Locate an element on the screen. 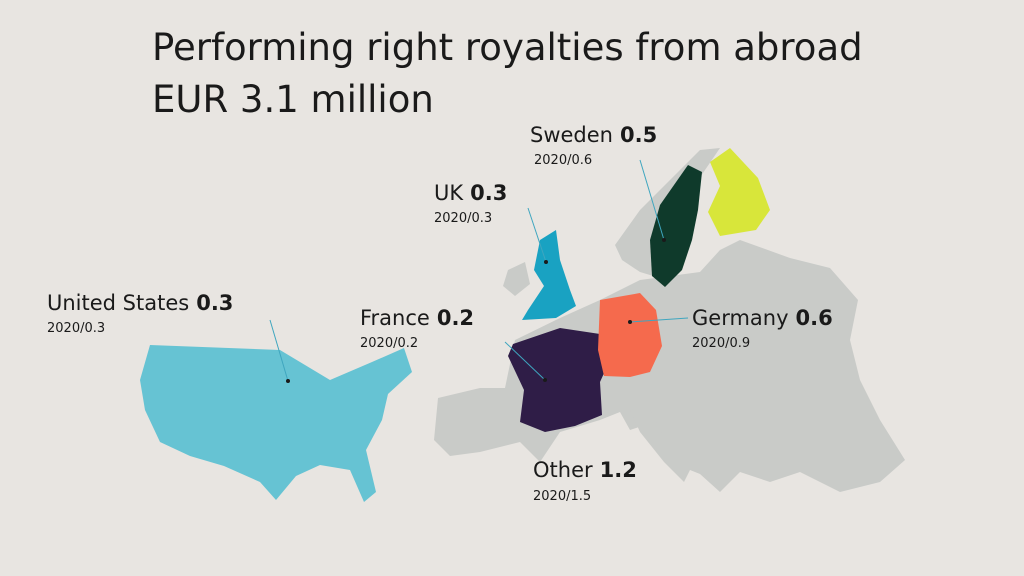  region-name: UK is located at coordinates (449, 193).